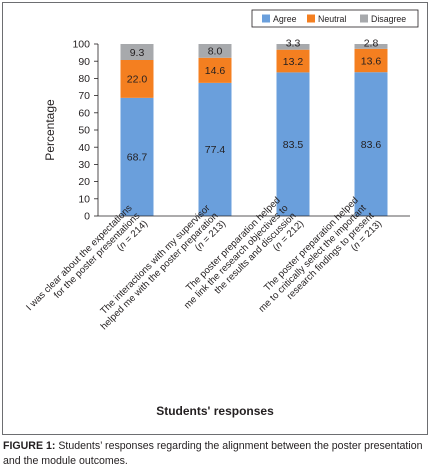  What do you see at coordinates (84, 199) in the screenshot?
I see `y-tick-label: 10` at bounding box center [84, 199].